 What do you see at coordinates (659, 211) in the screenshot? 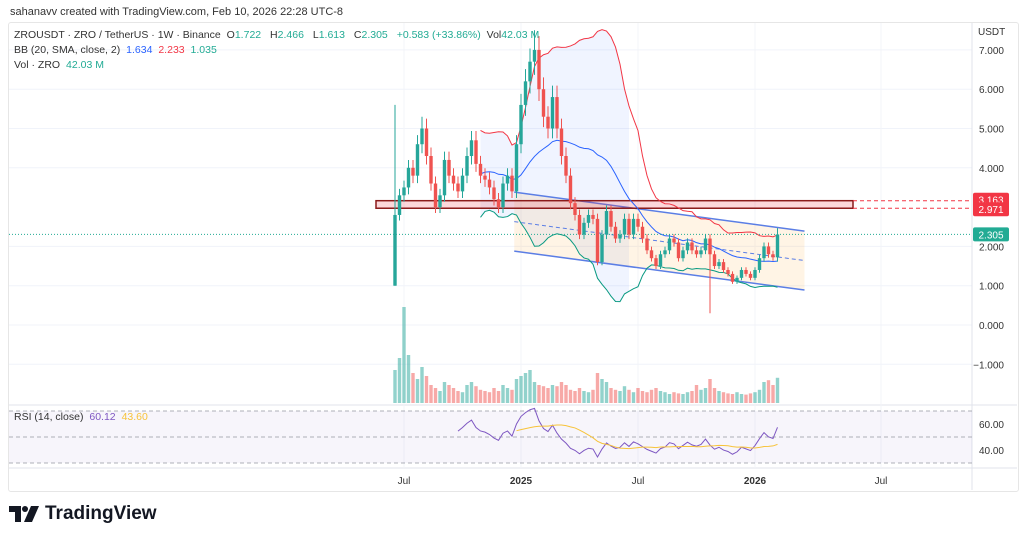
I see `channel-upper-line` at bounding box center [659, 211].